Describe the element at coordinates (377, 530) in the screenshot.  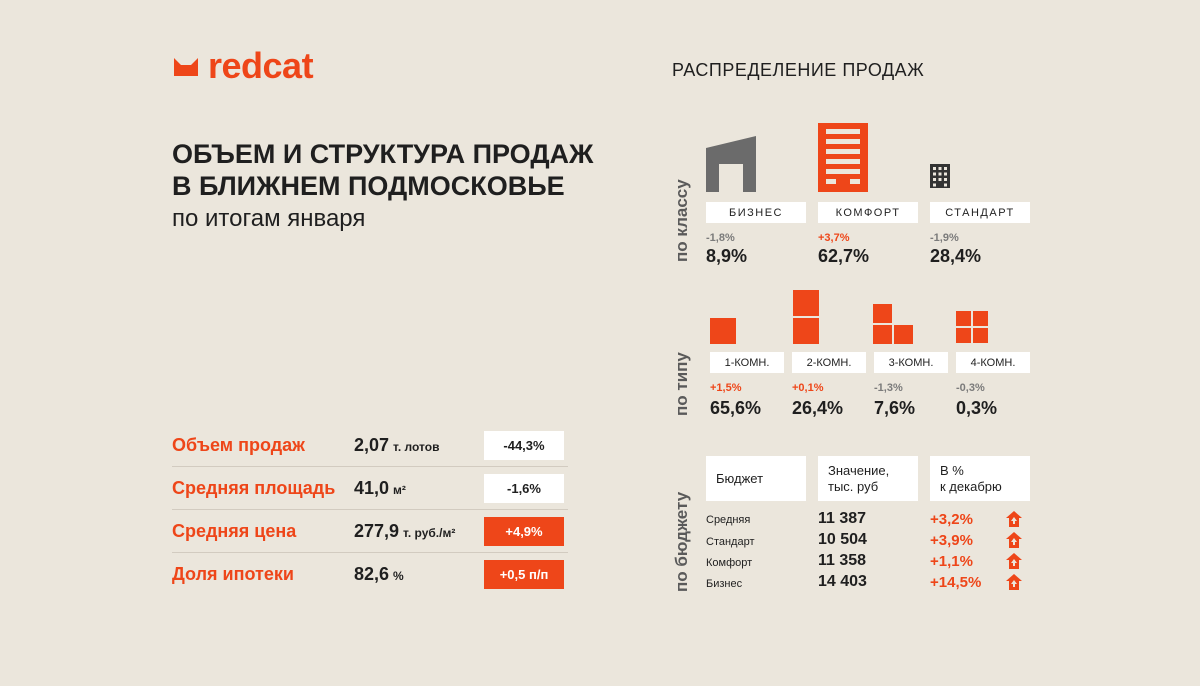
I see `stat-number: 277,9` at that location.